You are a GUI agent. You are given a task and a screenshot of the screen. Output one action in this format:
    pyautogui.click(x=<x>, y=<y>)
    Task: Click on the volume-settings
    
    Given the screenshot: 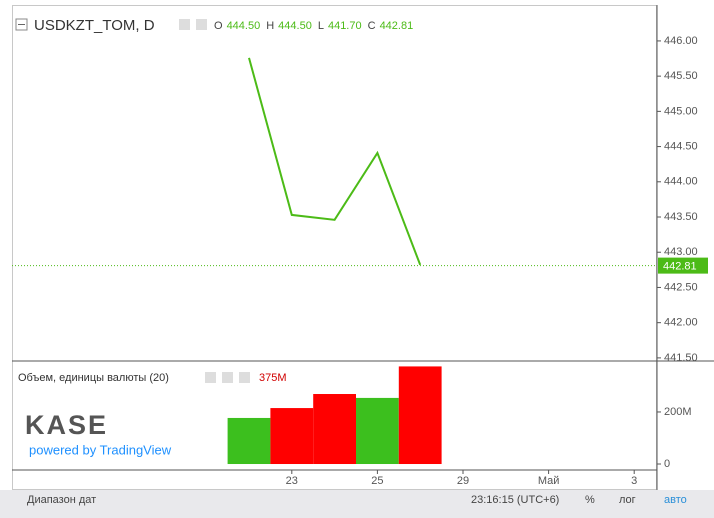 What is the action you would take?
    pyautogui.click(x=210, y=377)
    